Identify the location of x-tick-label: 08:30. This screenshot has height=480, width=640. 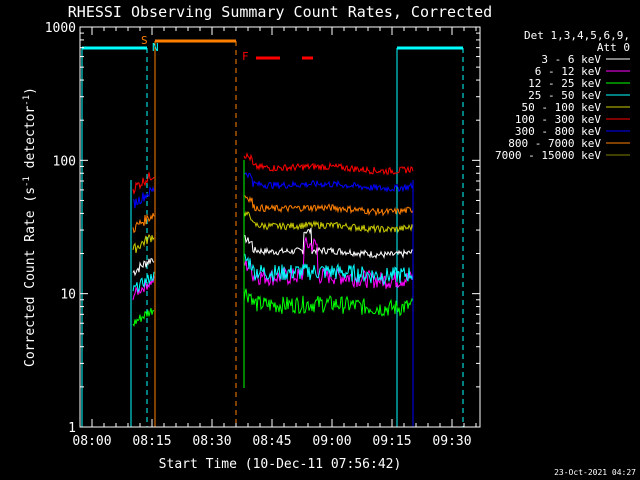
(211, 441).